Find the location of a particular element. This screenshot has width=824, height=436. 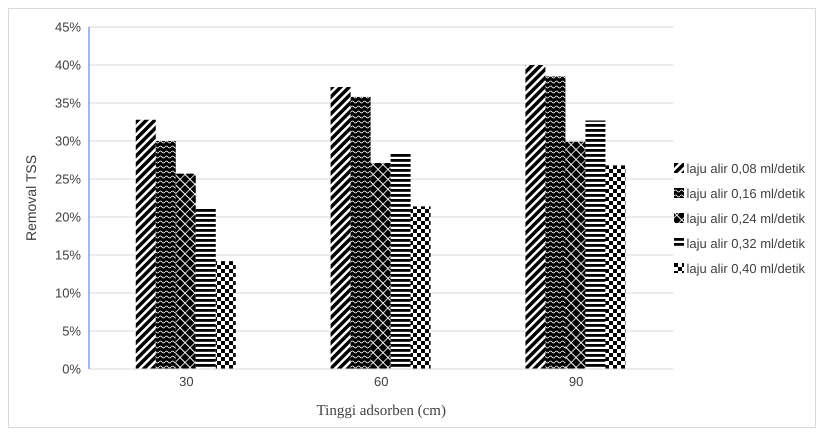

legend-label: laju alir 0,16 ml/detik is located at coordinates (745, 193).